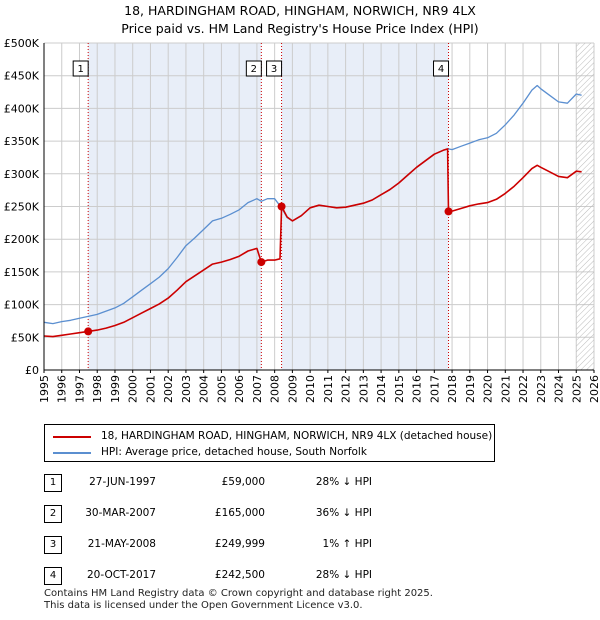  What do you see at coordinates (22, 207) in the screenshot?
I see `y-tick-label: £250K` at bounding box center [22, 207].